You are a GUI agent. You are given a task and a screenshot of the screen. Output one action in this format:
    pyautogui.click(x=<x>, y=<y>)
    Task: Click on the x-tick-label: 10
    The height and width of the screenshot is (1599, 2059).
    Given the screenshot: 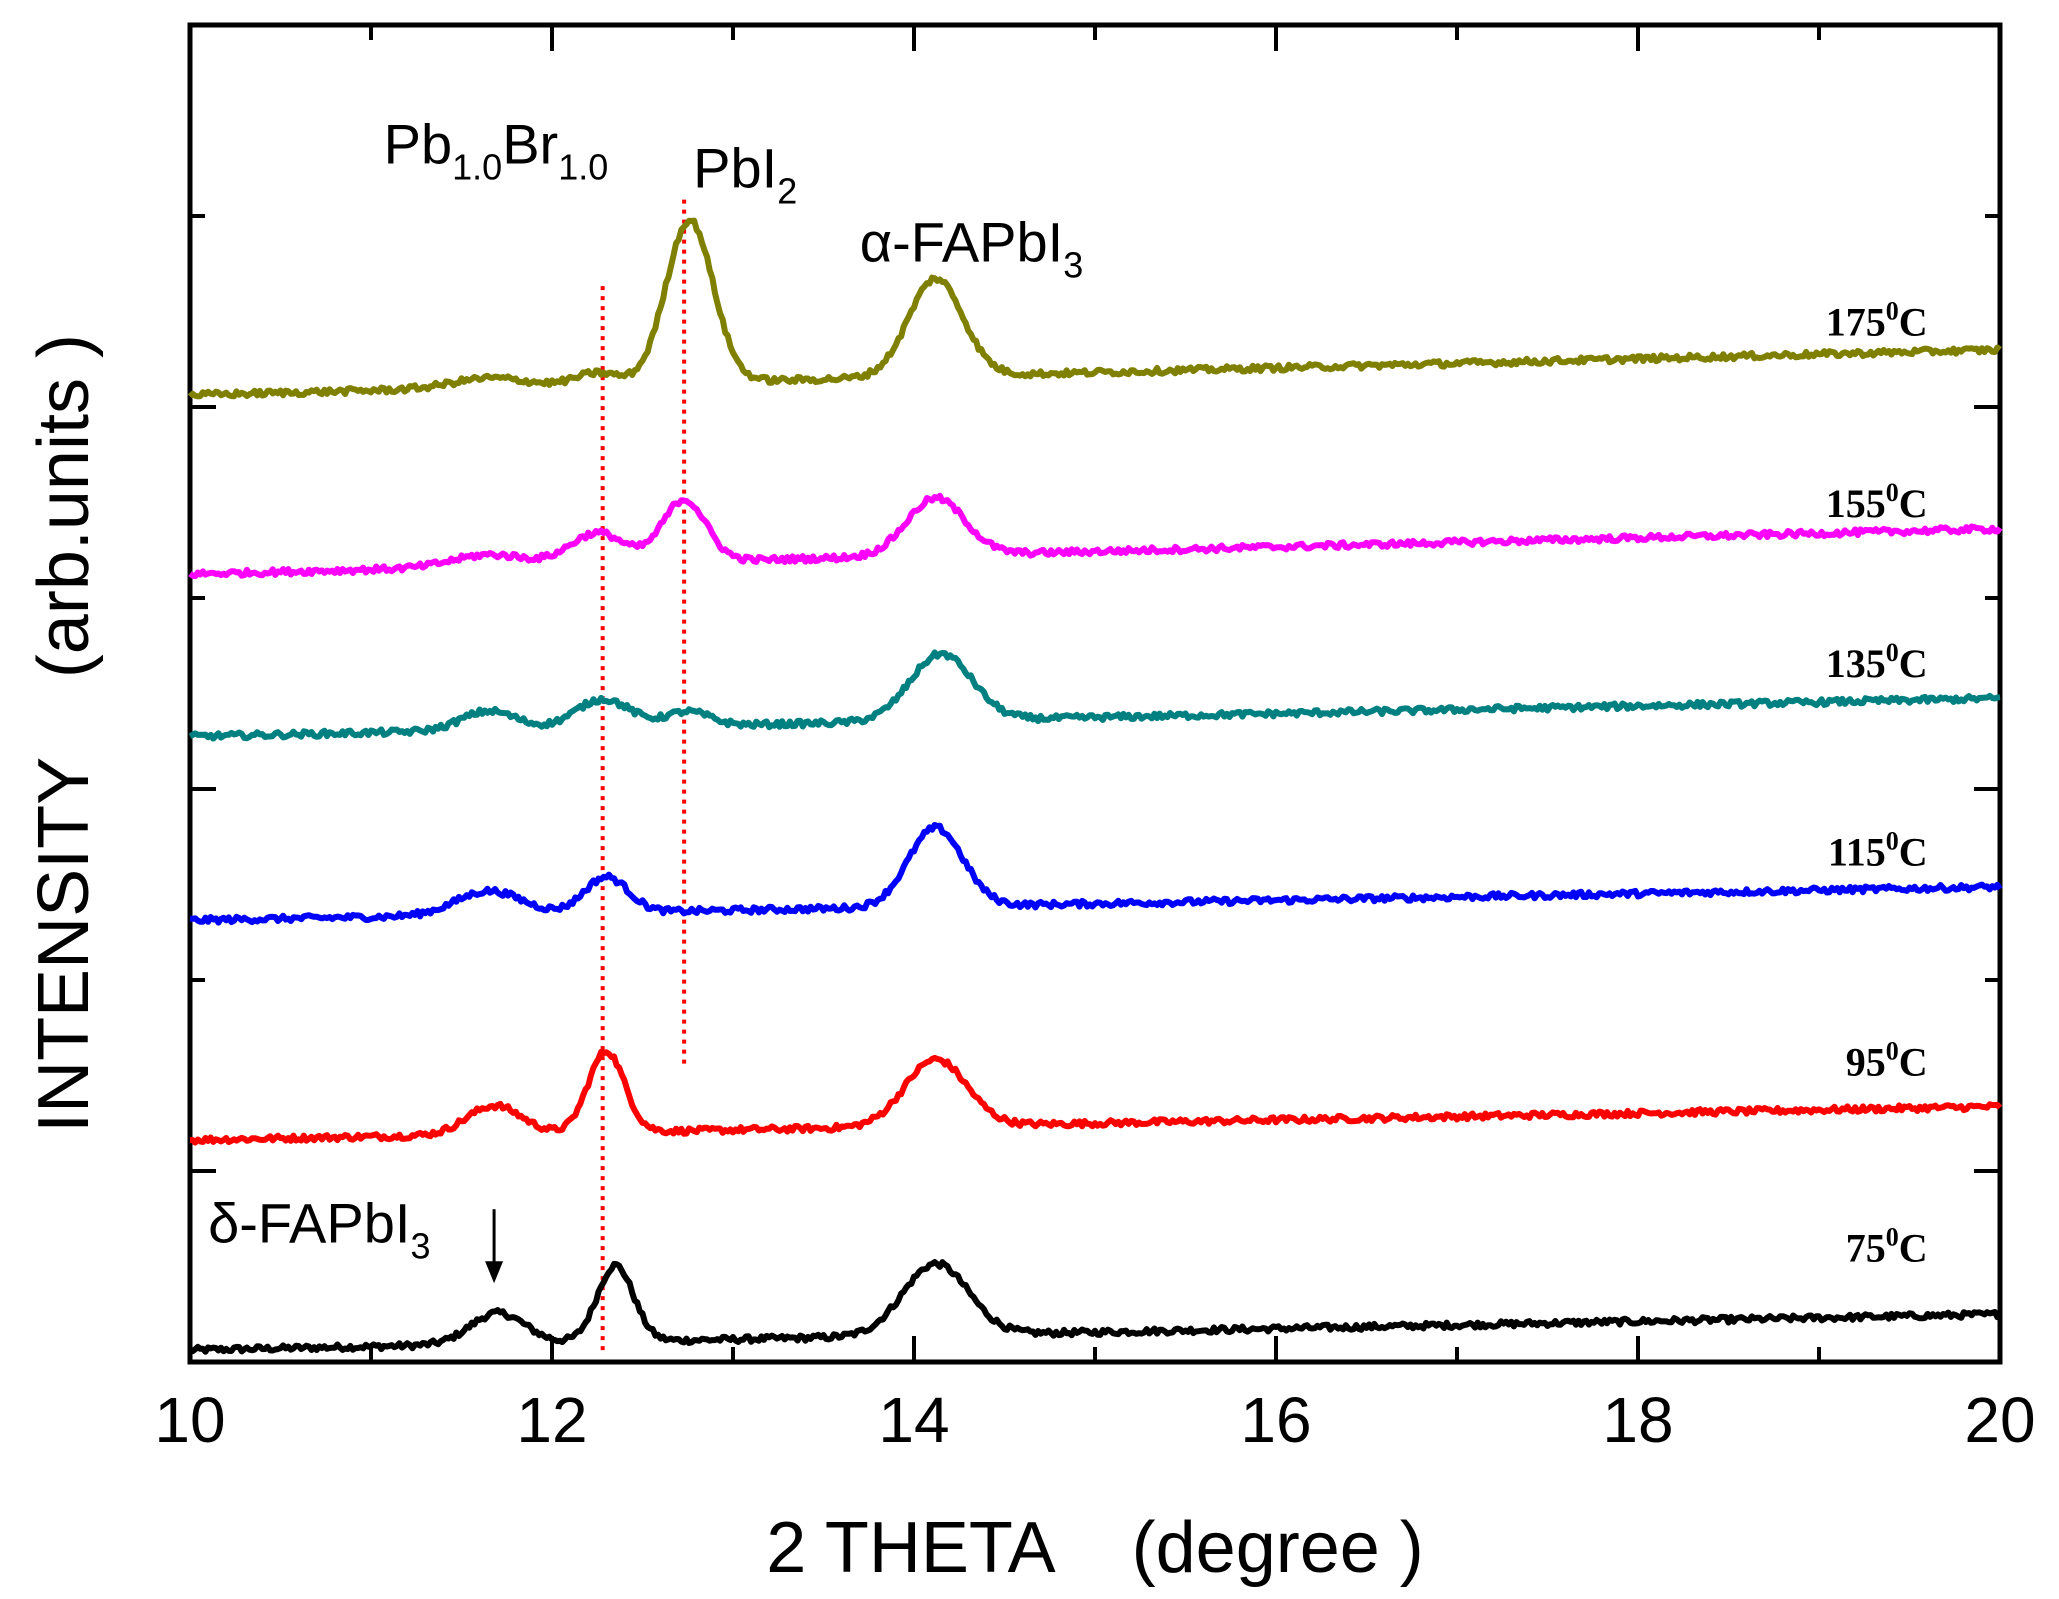 What is the action you would take?
    pyautogui.click(x=189, y=1420)
    